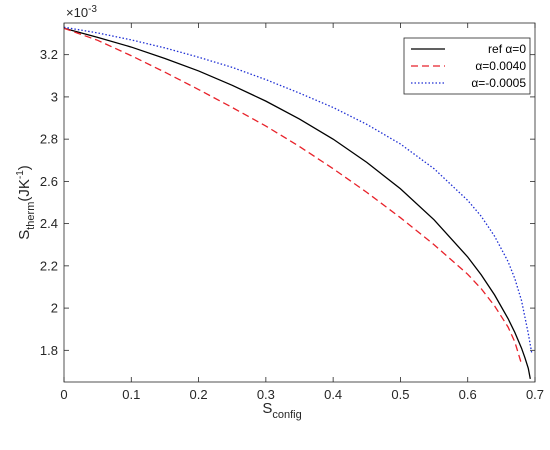  I want to click on x-label-sub: config, so click(286, 415).